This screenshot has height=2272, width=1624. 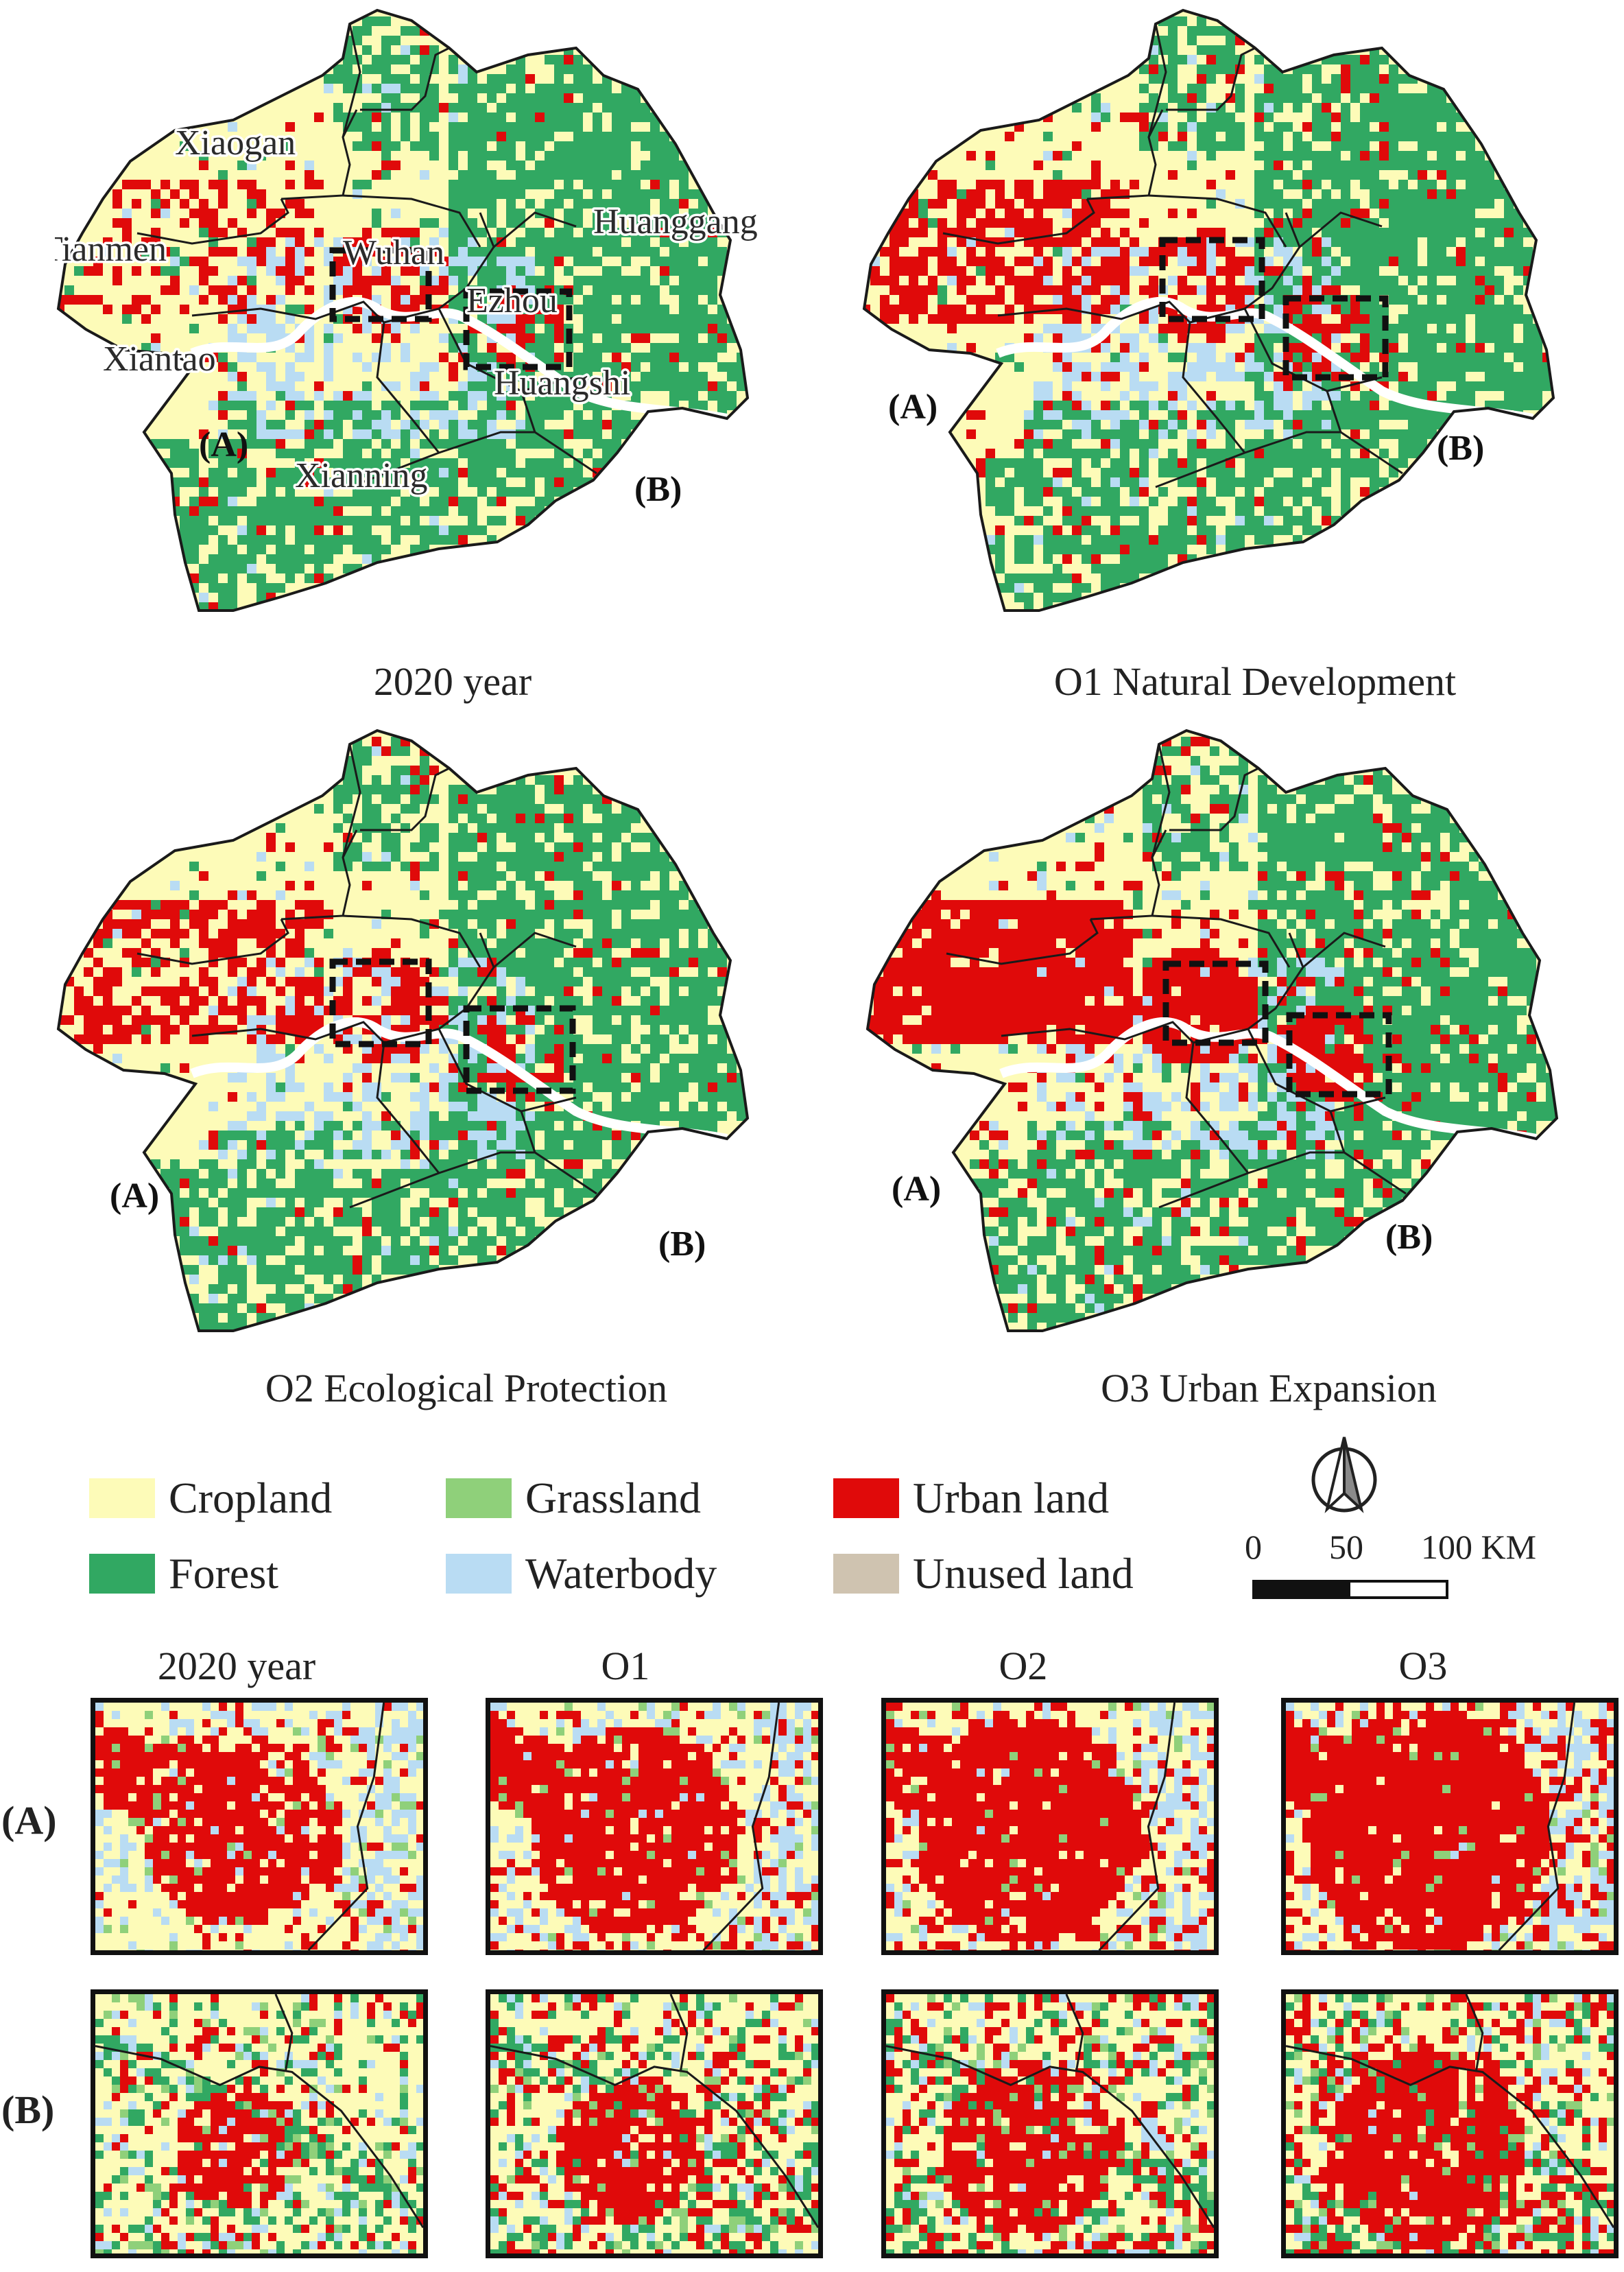 I want to click on scale-bar, so click(x=1350, y=1590).